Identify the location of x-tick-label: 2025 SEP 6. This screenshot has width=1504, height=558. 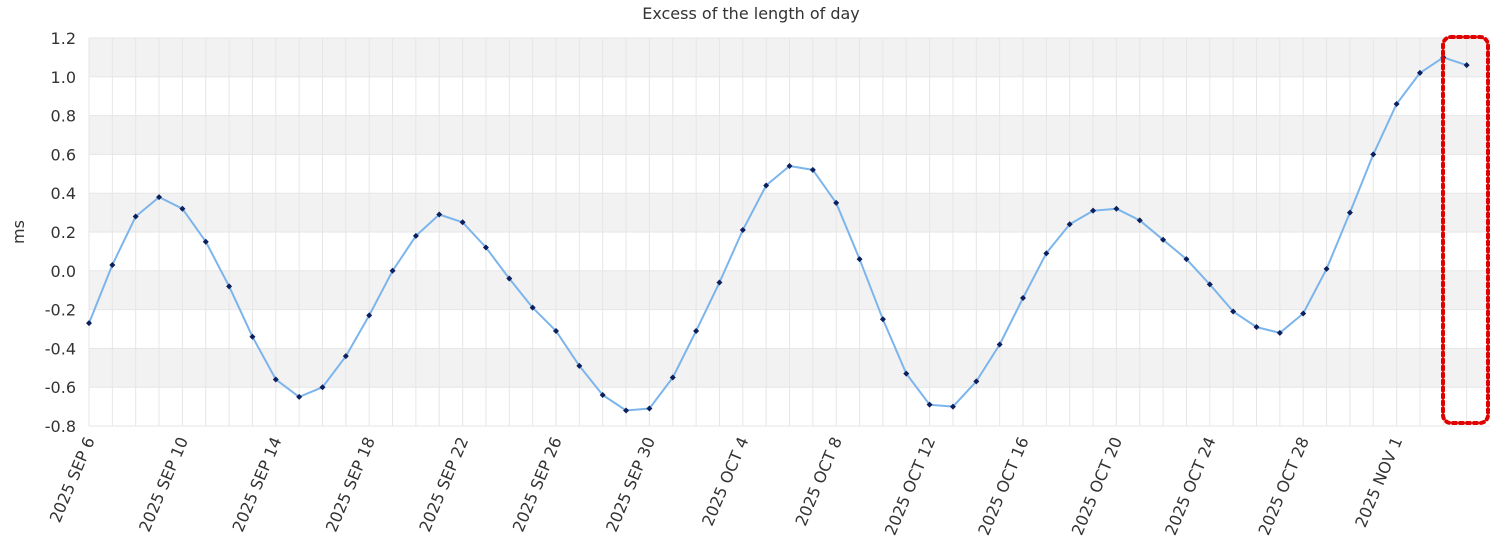
(72, 479).